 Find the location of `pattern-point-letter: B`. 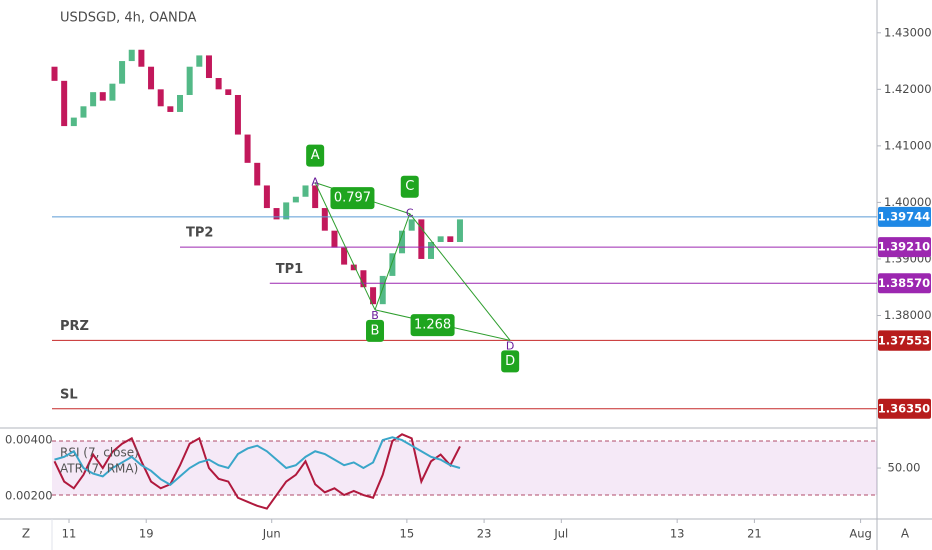

pattern-point-letter: B is located at coordinates (375, 315).